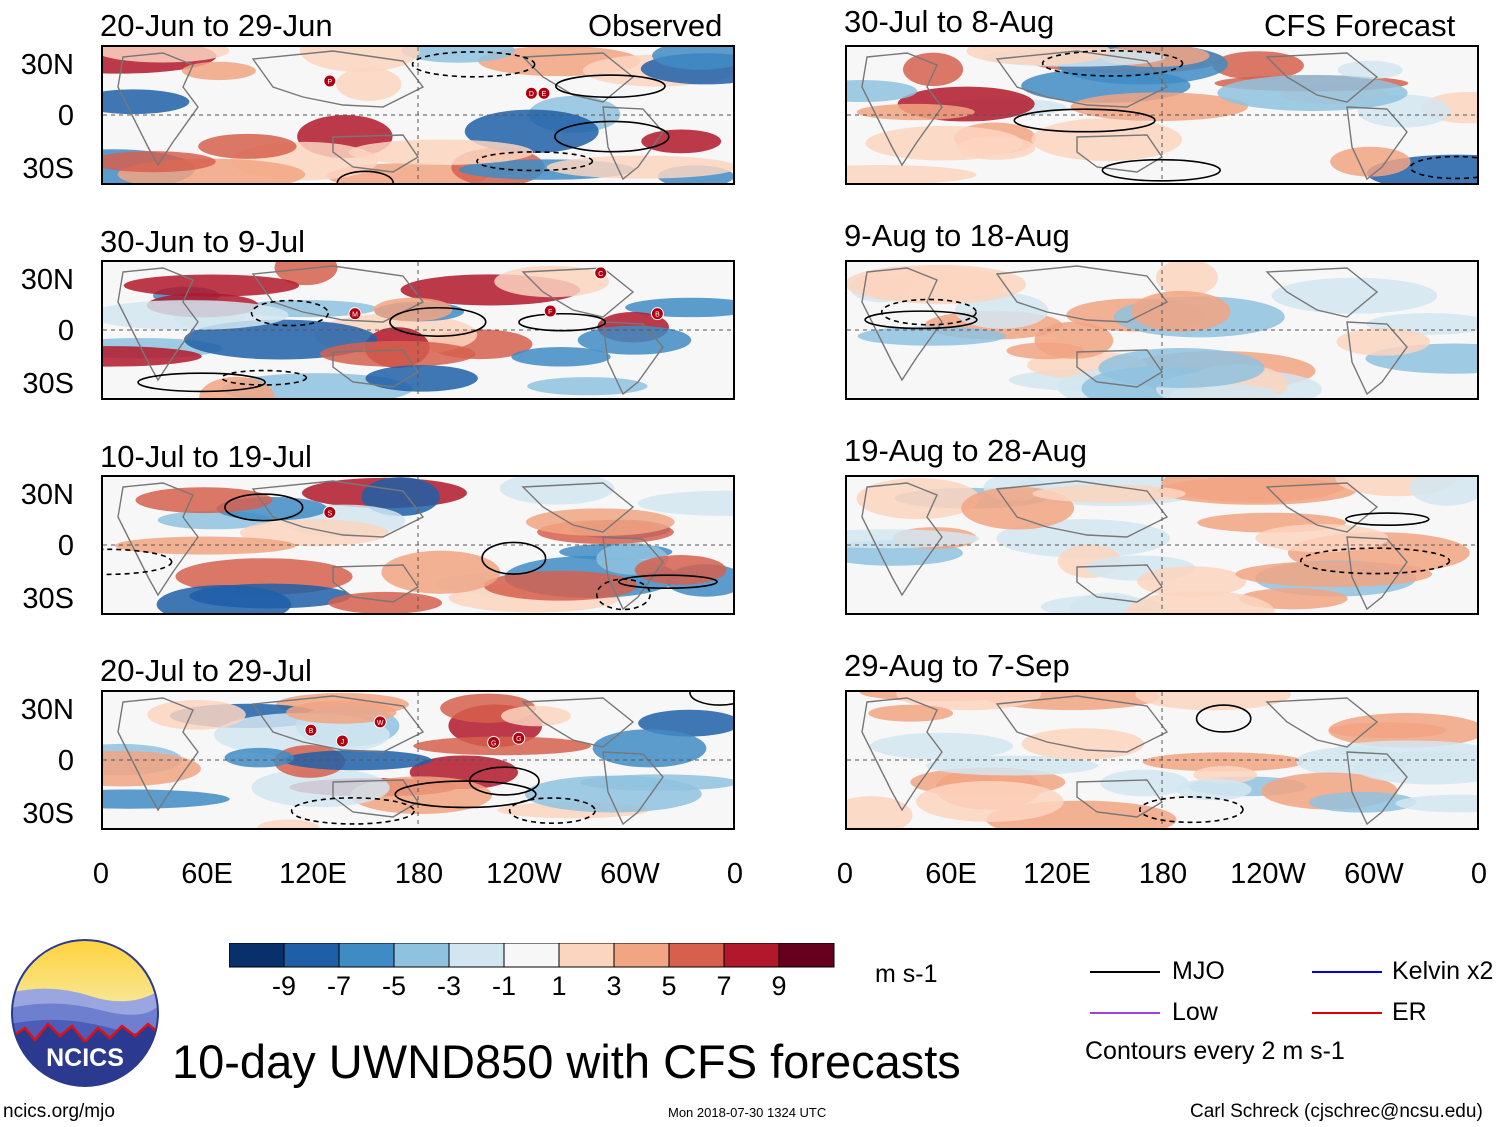 The image size is (1510, 1127). Describe the element at coordinates (380, 722) in the screenshot. I see `storm-marker: W` at that location.